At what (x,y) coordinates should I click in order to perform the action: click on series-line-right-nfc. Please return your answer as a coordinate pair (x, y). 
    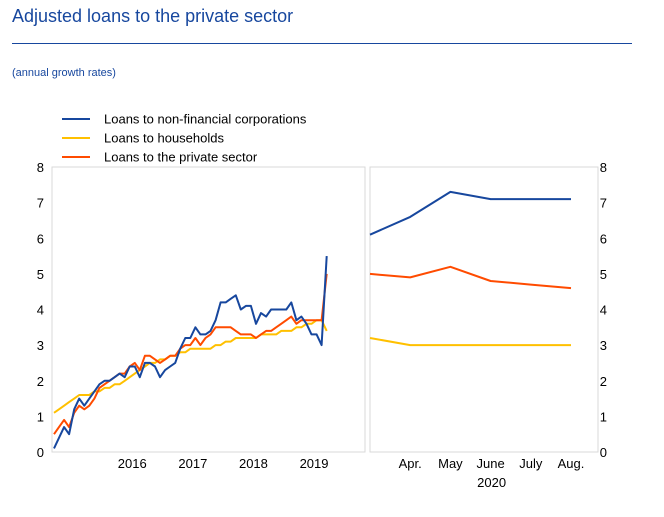
    Looking at the image, I should click on (470, 213).